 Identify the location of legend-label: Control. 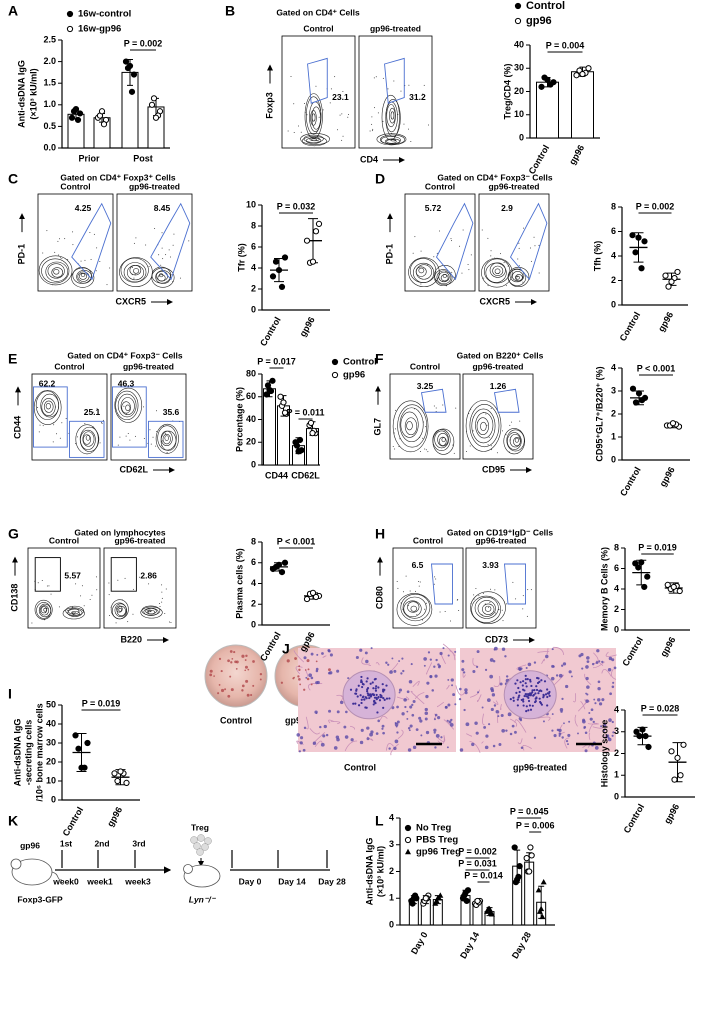
(545, 6).